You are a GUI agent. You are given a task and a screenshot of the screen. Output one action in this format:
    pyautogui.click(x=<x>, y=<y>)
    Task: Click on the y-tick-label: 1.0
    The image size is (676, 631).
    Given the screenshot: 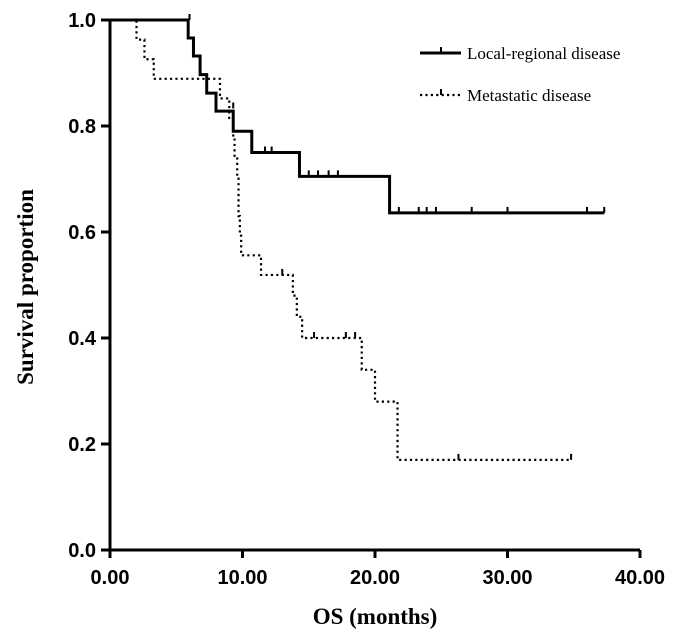 What is the action you would take?
    pyautogui.click(x=82, y=21)
    